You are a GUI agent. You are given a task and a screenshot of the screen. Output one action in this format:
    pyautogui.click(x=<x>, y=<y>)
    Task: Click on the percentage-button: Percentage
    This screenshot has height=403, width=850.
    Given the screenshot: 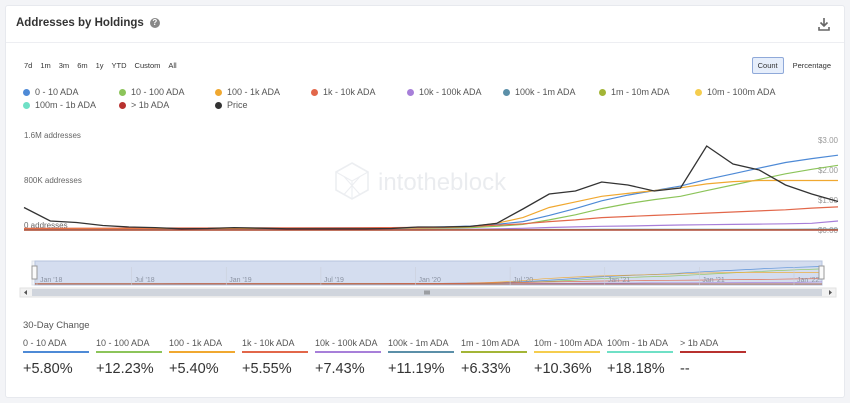 What is the action you would take?
    pyautogui.click(x=811, y=65)
    